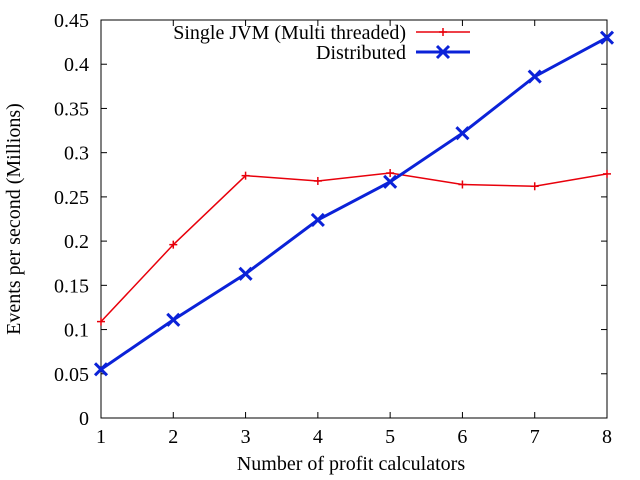 This screenshot has height=480, width=640. I want to click on x-tick-label: 1, so click(101, 437).